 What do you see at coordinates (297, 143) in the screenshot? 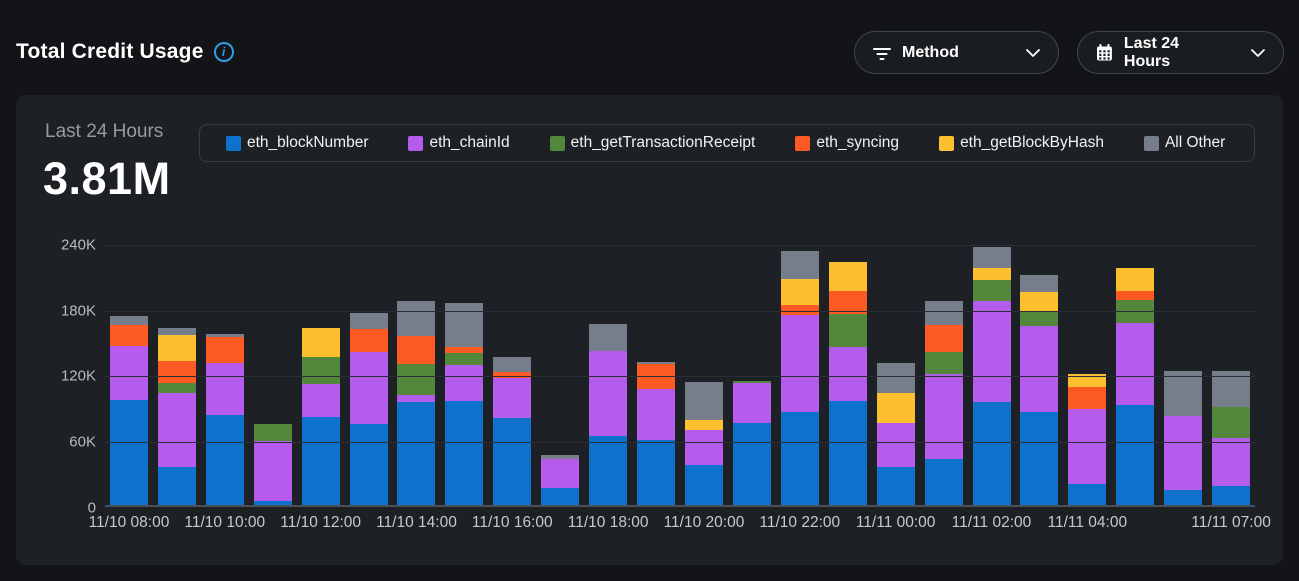
I see `legend-item: eth_blockNumber` at bounding box center [297, 143].